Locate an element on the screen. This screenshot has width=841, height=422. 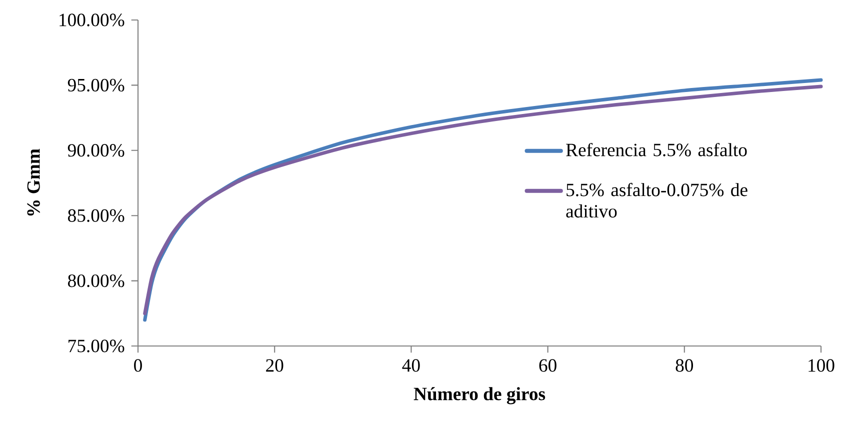
x-tick-label: 40 is located at coordinates (411, 365).